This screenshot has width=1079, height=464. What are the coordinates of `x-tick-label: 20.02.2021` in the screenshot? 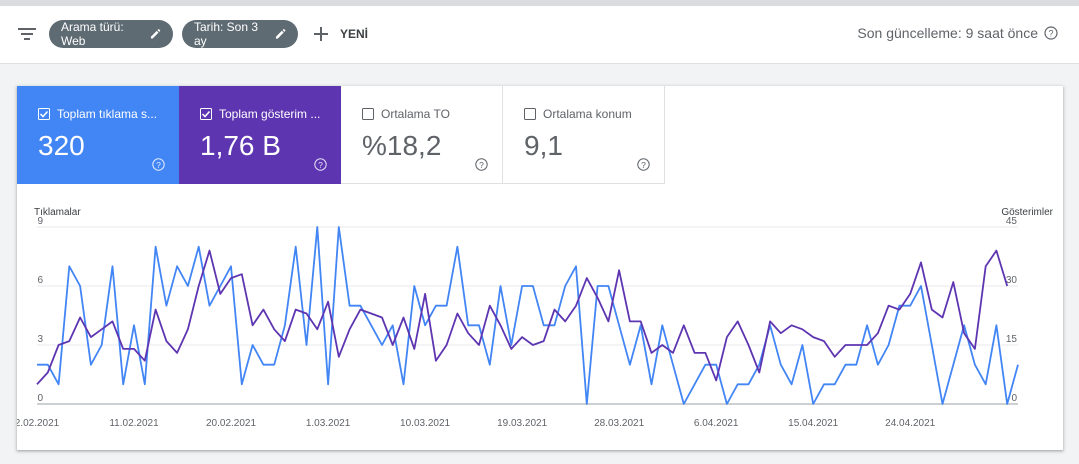 It's located at (231, 423).